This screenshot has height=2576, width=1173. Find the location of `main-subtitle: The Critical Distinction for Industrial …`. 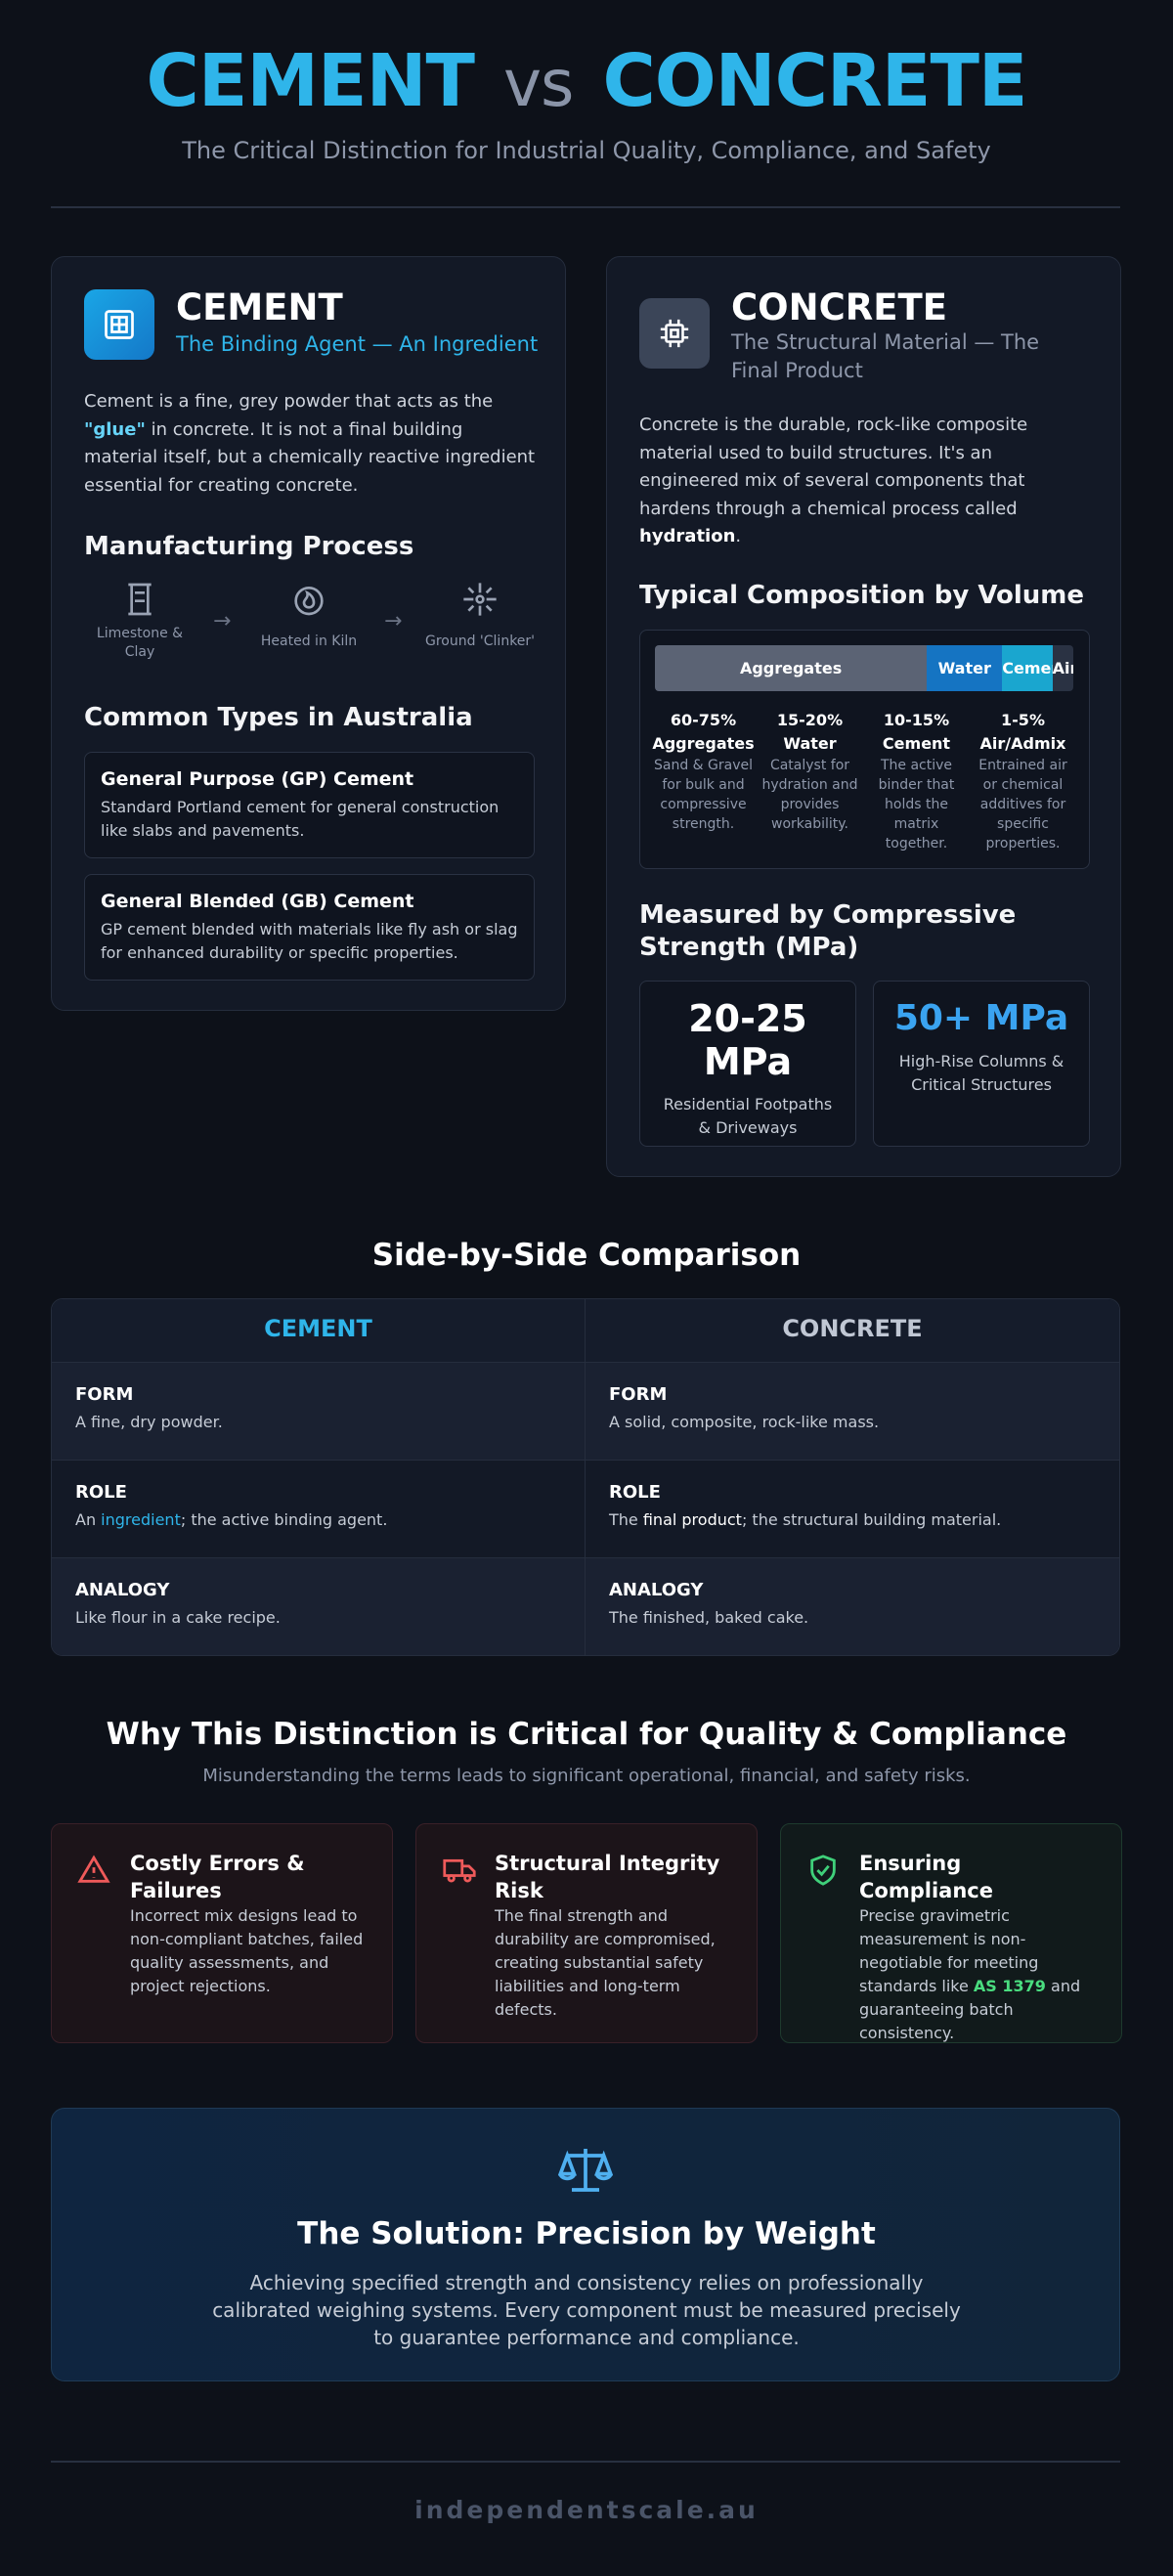

main-subtitle: The Critical Distinction for Industrial … is located at coordinates (586, 150).